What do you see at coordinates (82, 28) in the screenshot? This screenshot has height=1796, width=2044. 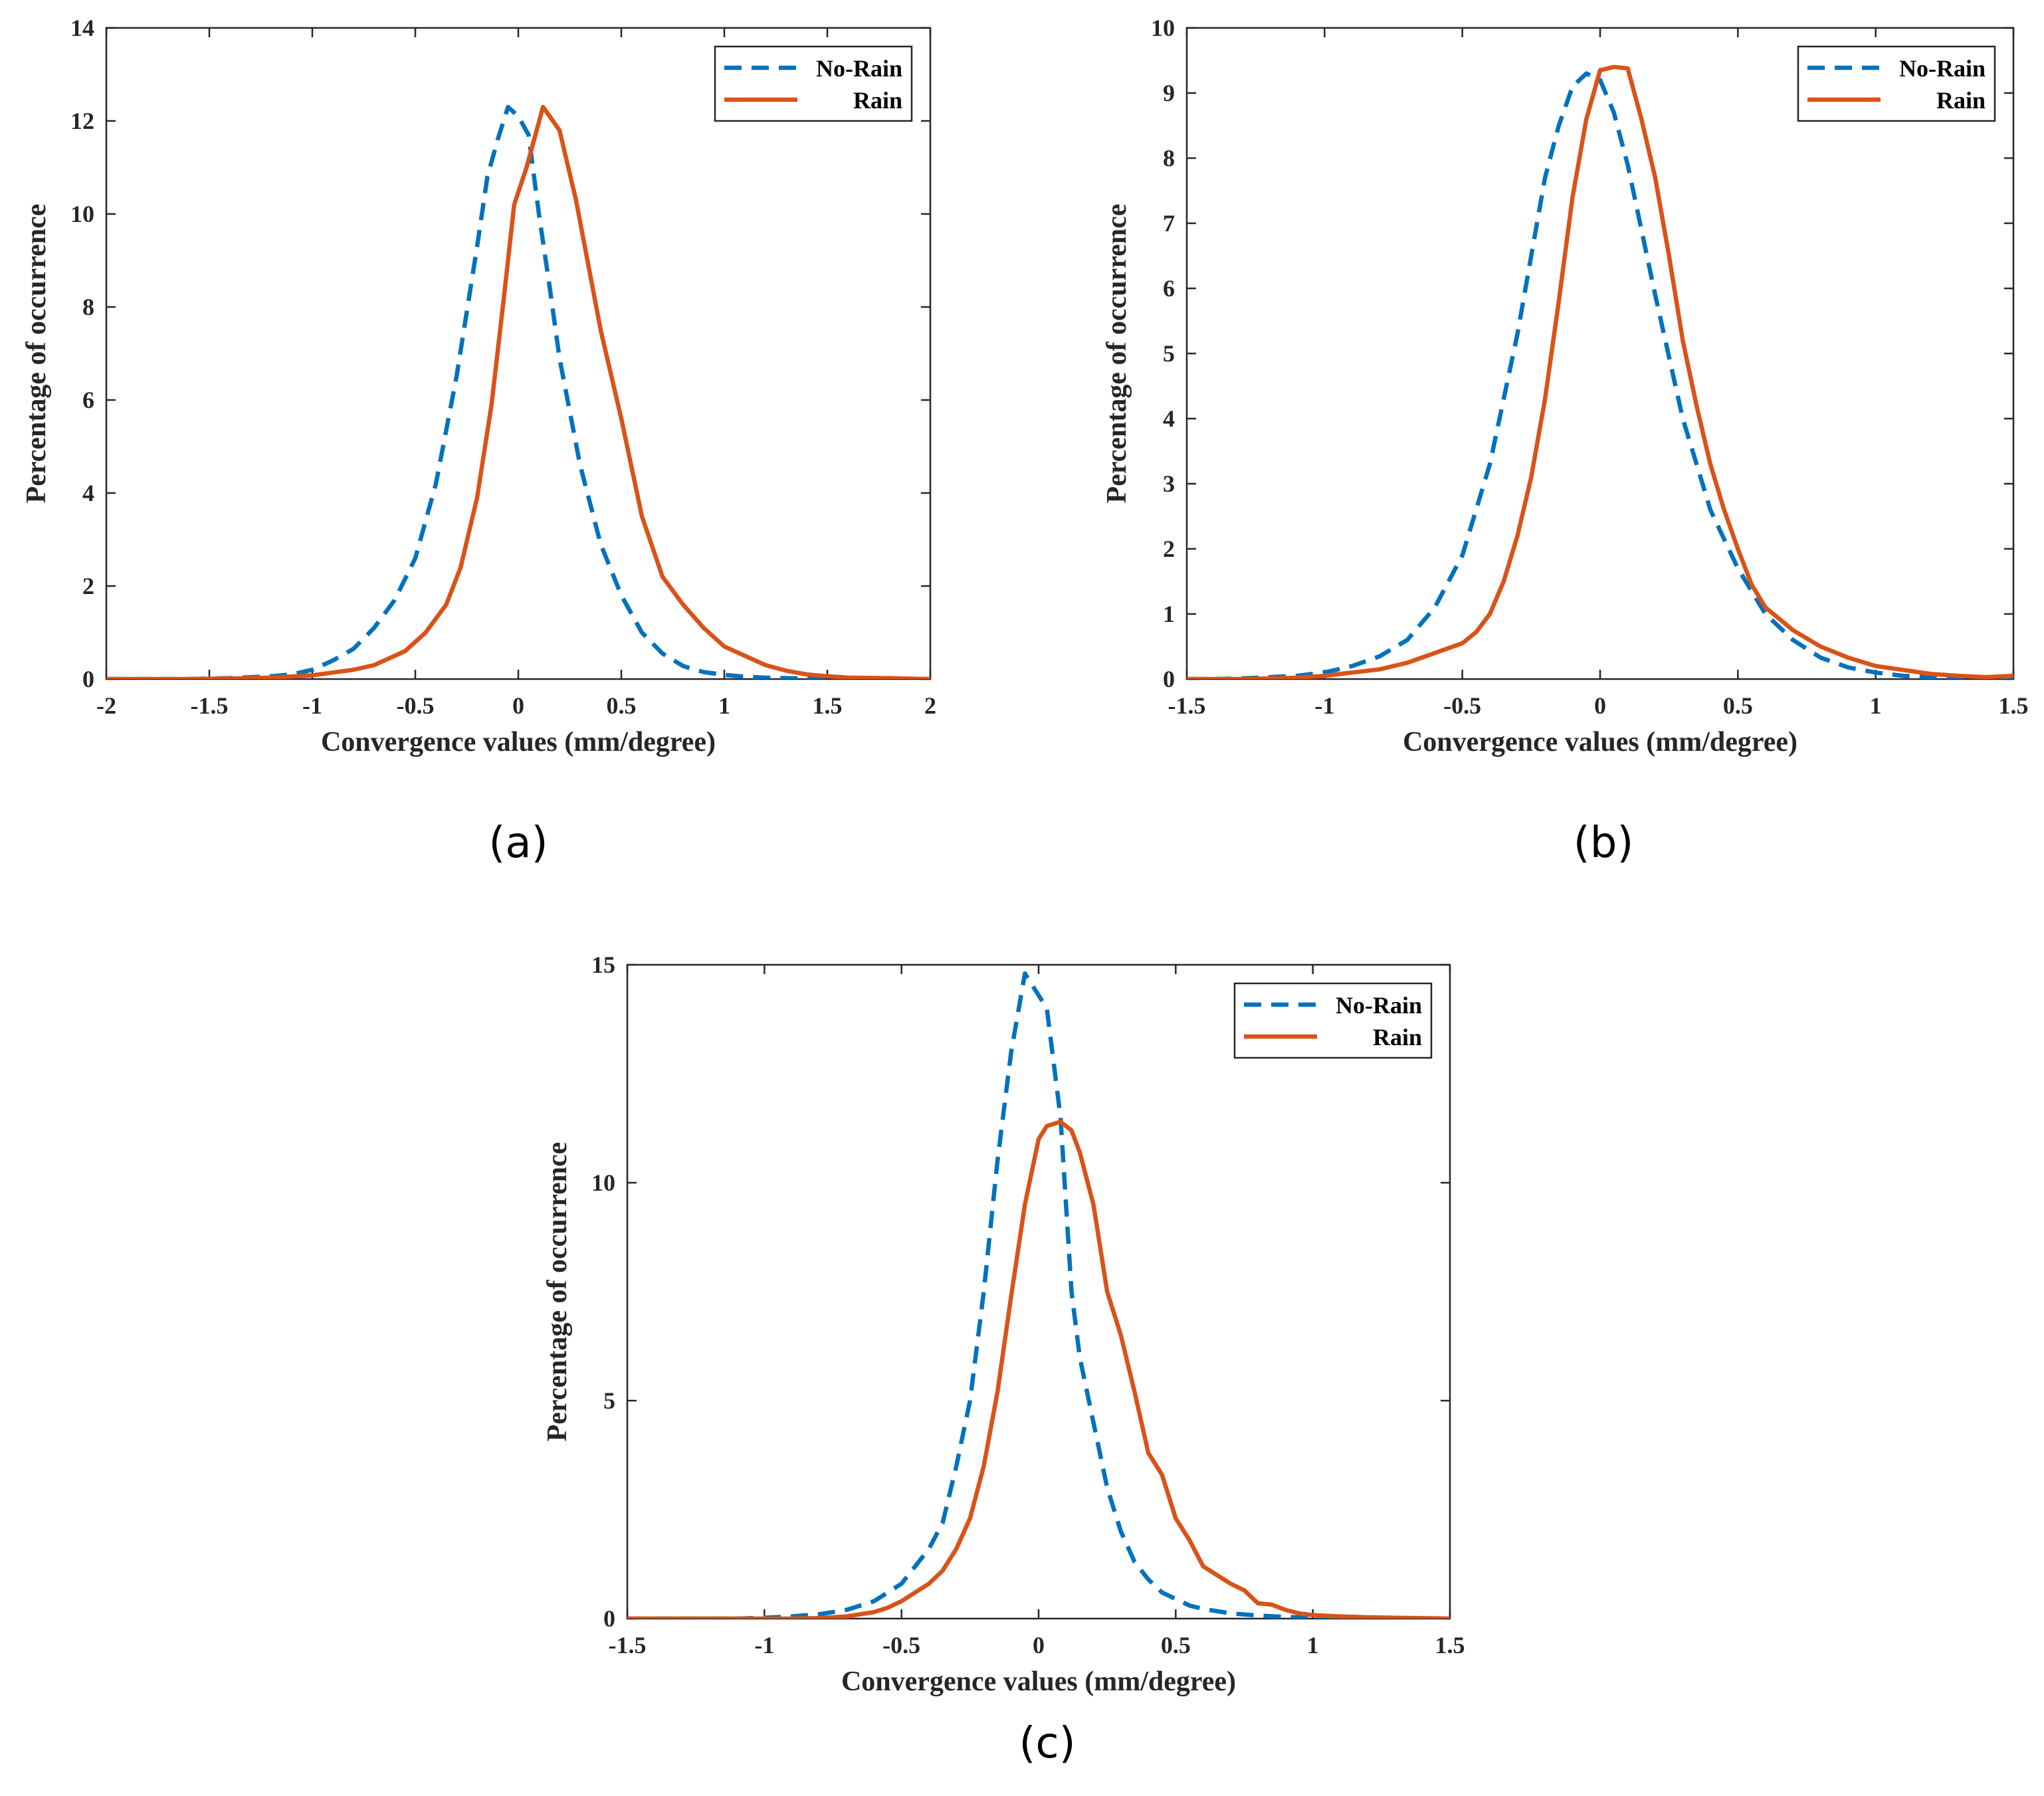 I see `y-tick-label: 14` at bounding box center [82, 28].